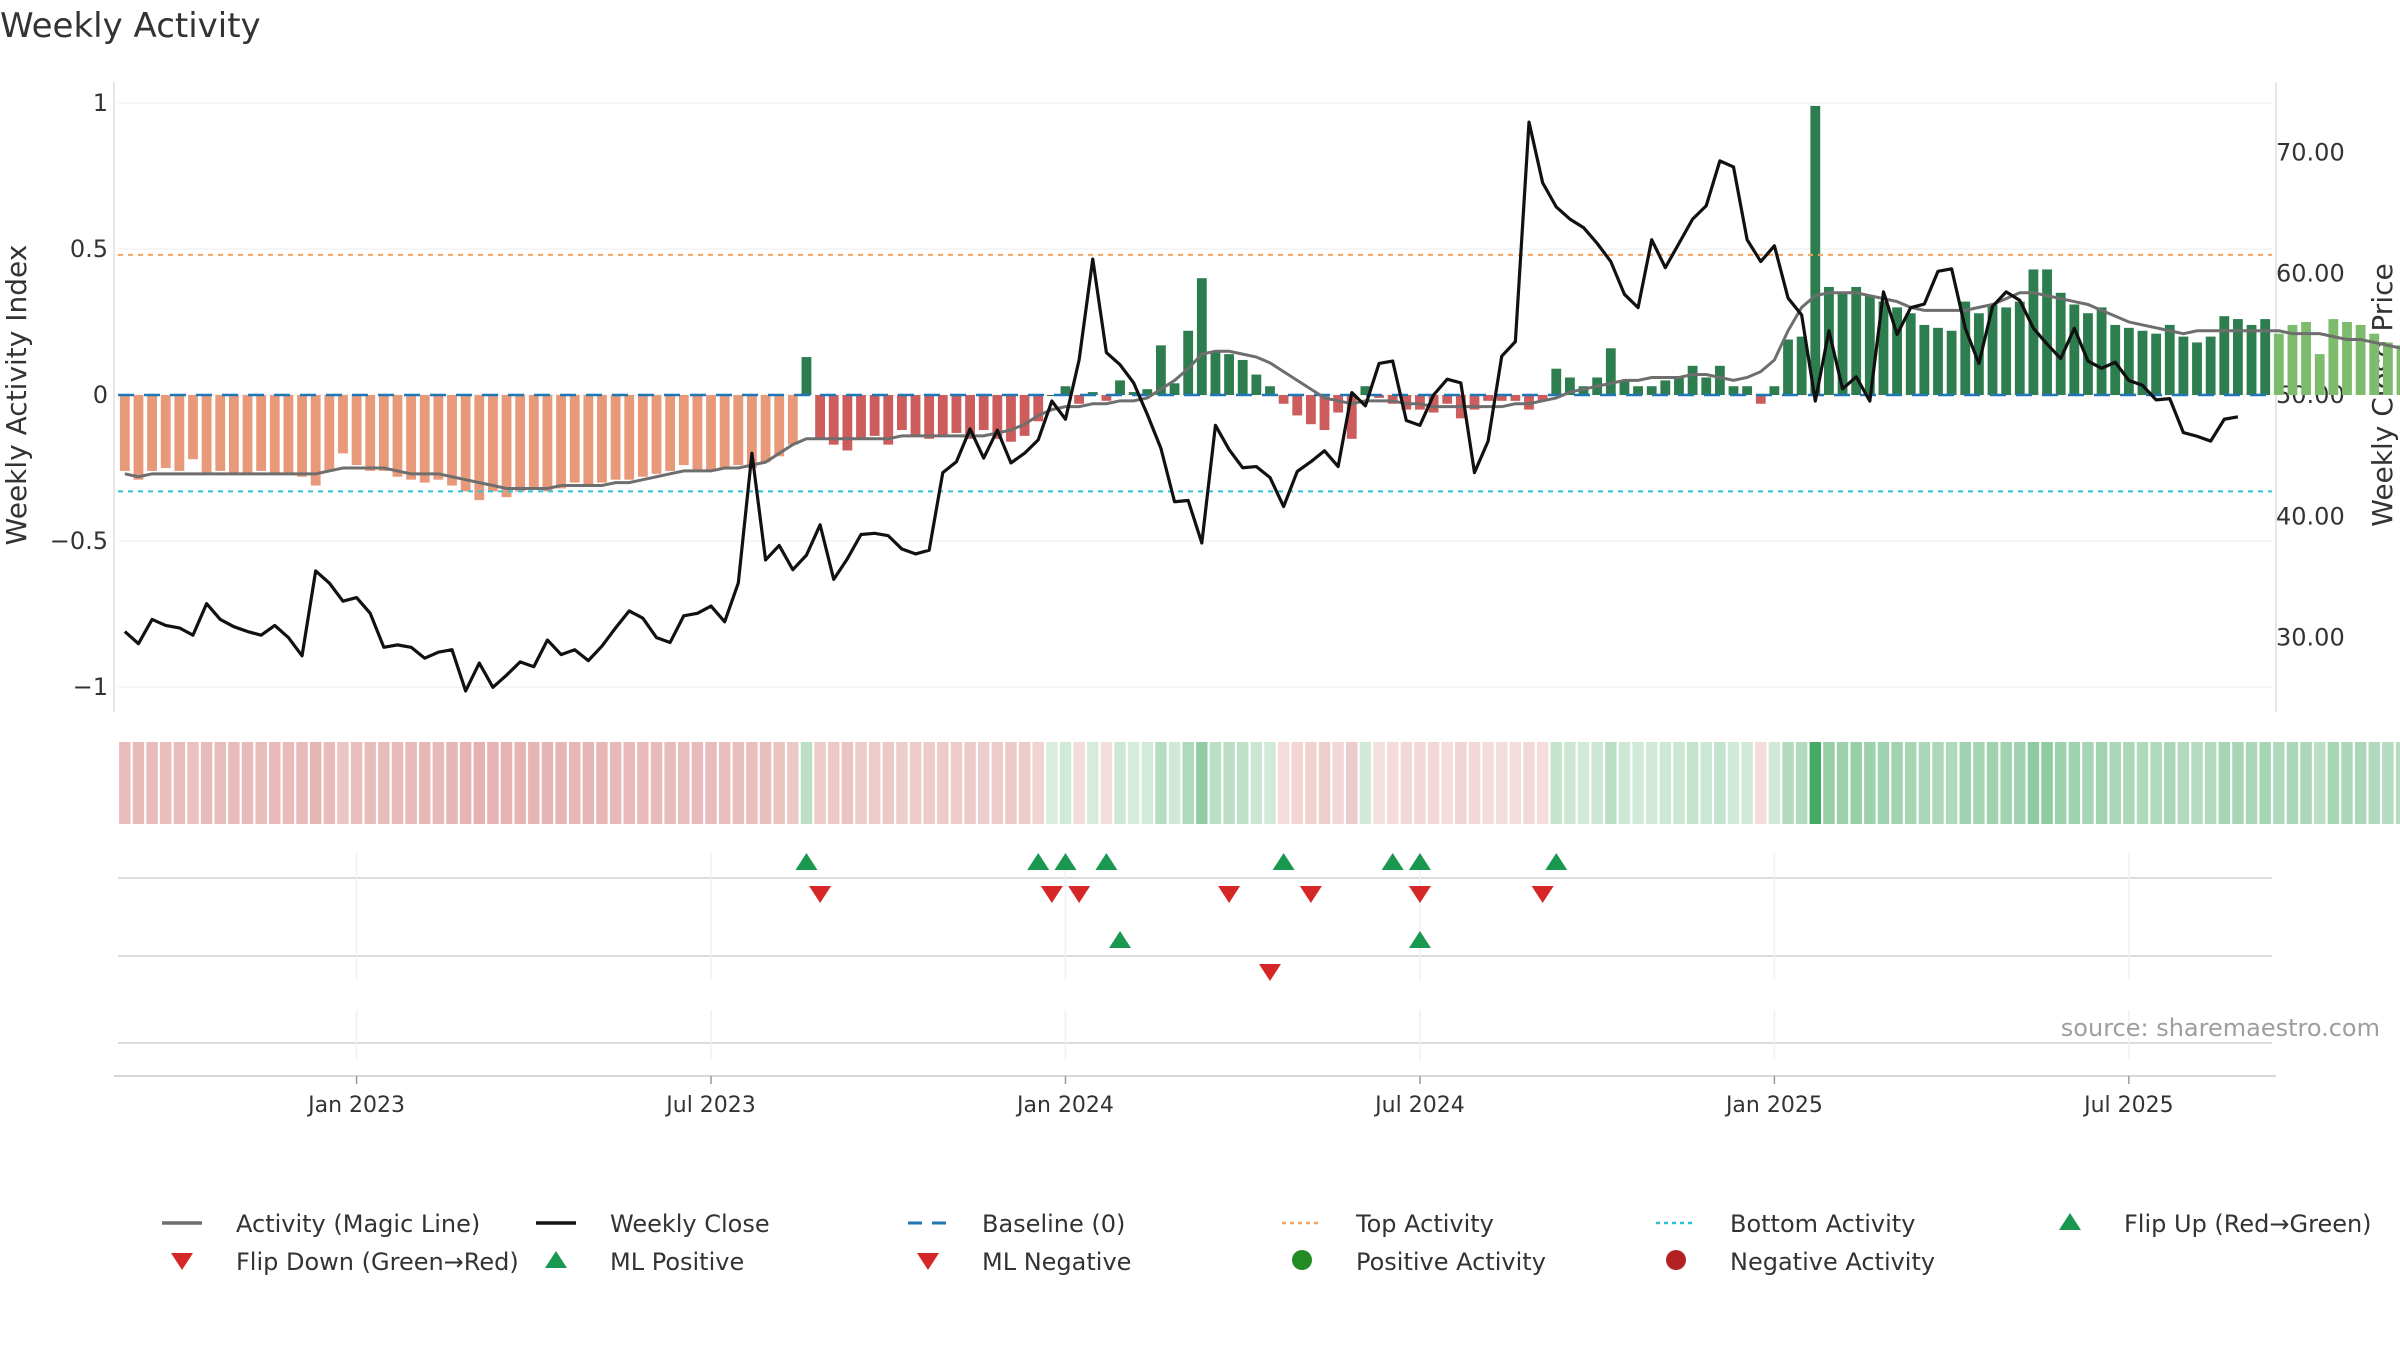 This screenshot has height=1350, width=2400. I want to click on right-tick-label: 40.00, so click(2310, 516).